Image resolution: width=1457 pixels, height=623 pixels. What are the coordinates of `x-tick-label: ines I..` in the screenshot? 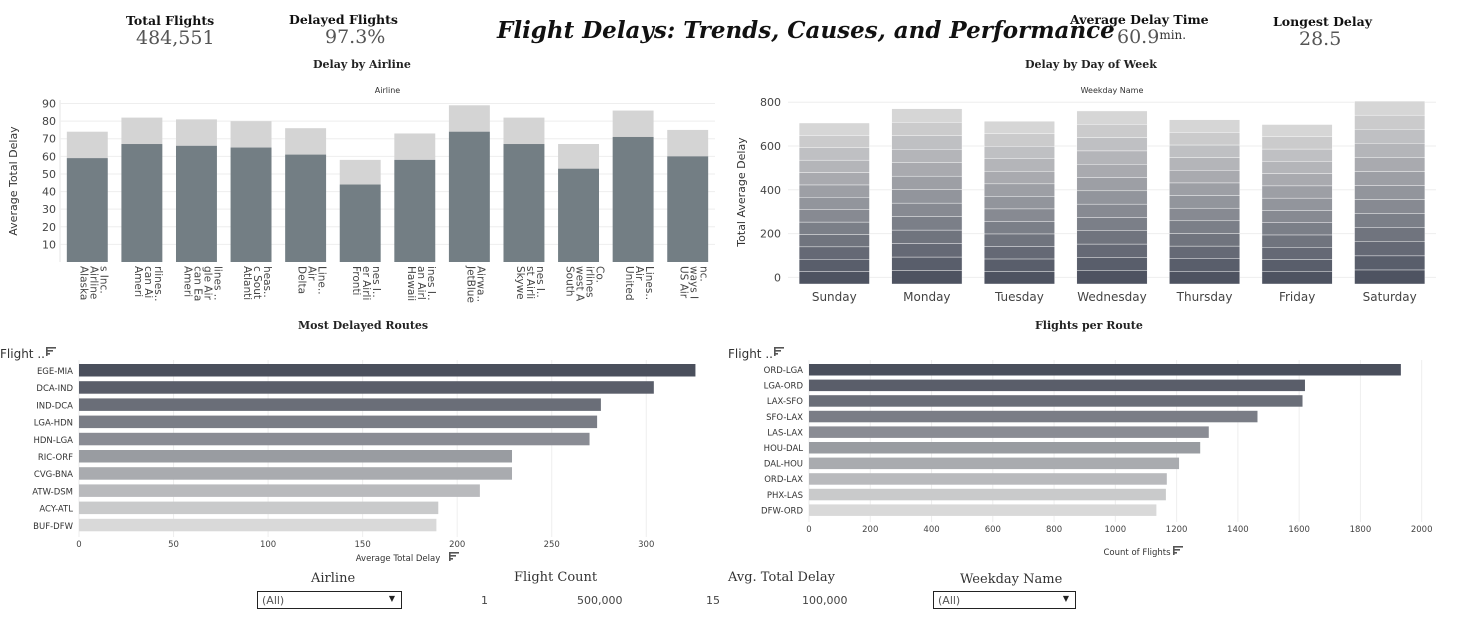 It's located at (431, 283).